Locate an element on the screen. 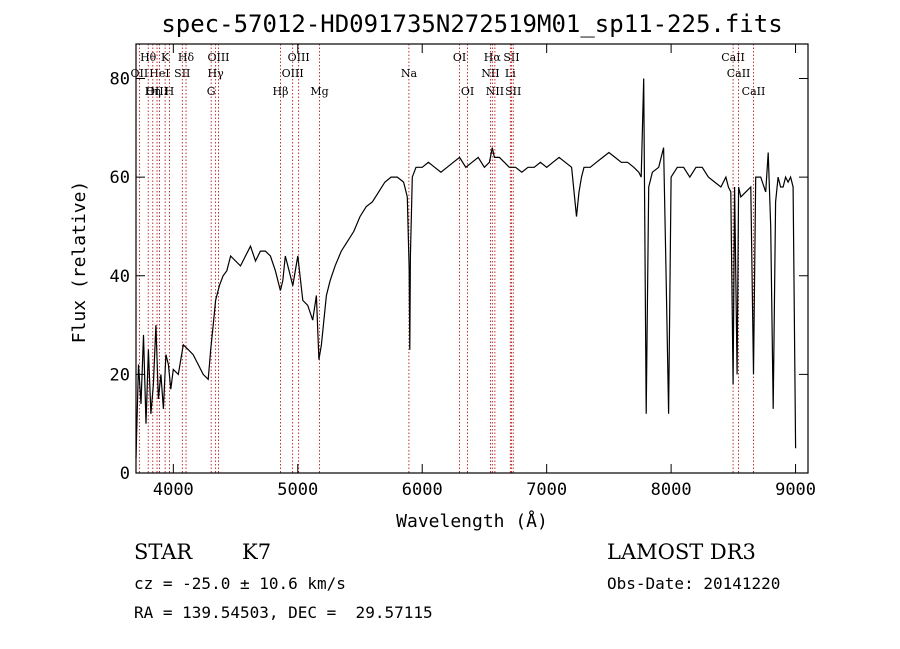 This screenshot has width=900, height=649. spectral-line-label: H is located at coordinates (170, 91).